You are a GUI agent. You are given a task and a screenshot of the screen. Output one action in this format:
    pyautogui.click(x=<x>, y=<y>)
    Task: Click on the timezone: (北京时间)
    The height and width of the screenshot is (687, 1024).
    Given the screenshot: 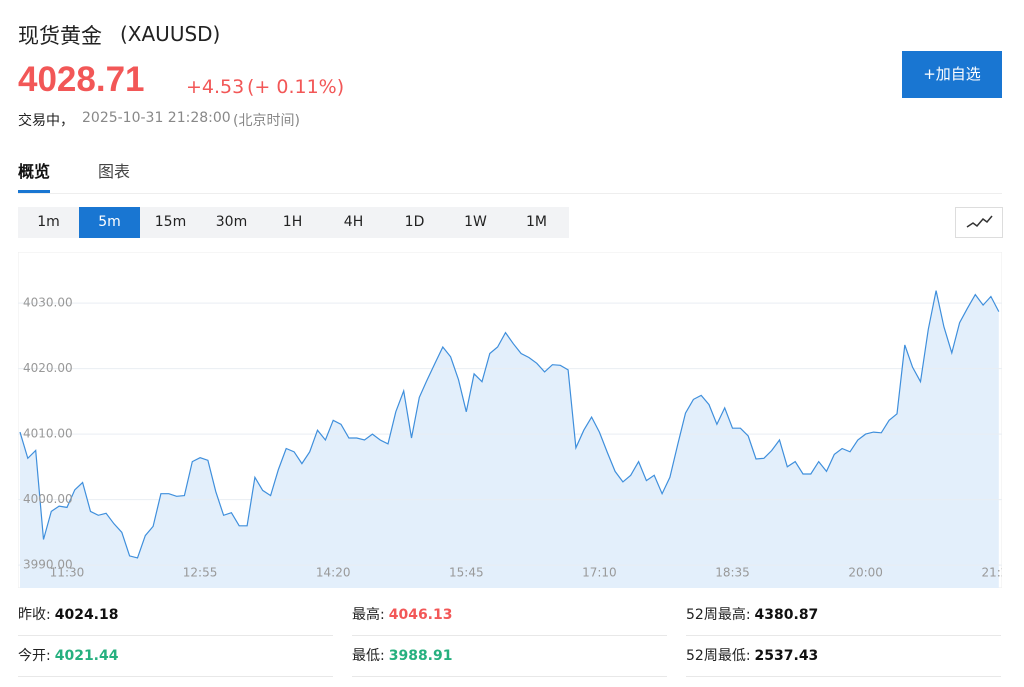 What is the action you would take?
    pyautogui.click(x=266, y=121)
    